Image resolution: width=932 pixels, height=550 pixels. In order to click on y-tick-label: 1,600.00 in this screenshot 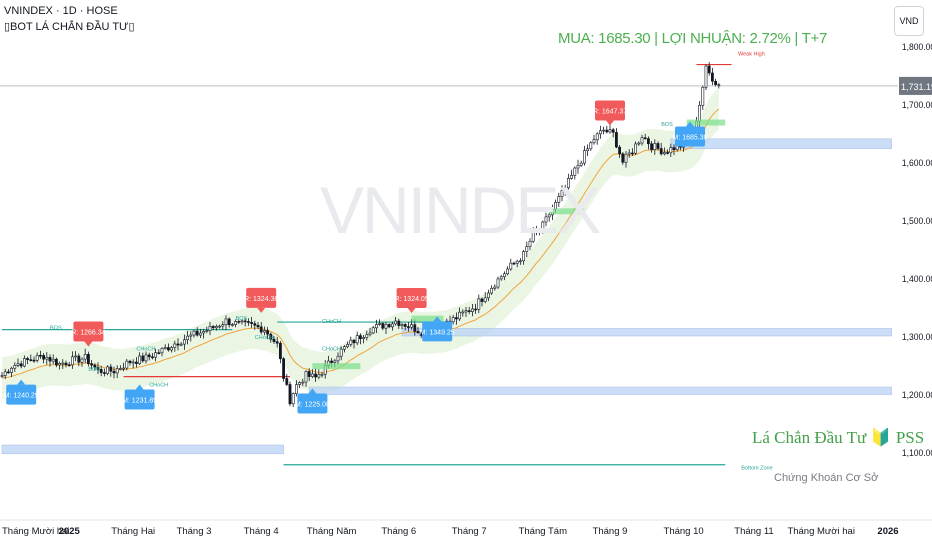, I will do `click(917, 163)`.